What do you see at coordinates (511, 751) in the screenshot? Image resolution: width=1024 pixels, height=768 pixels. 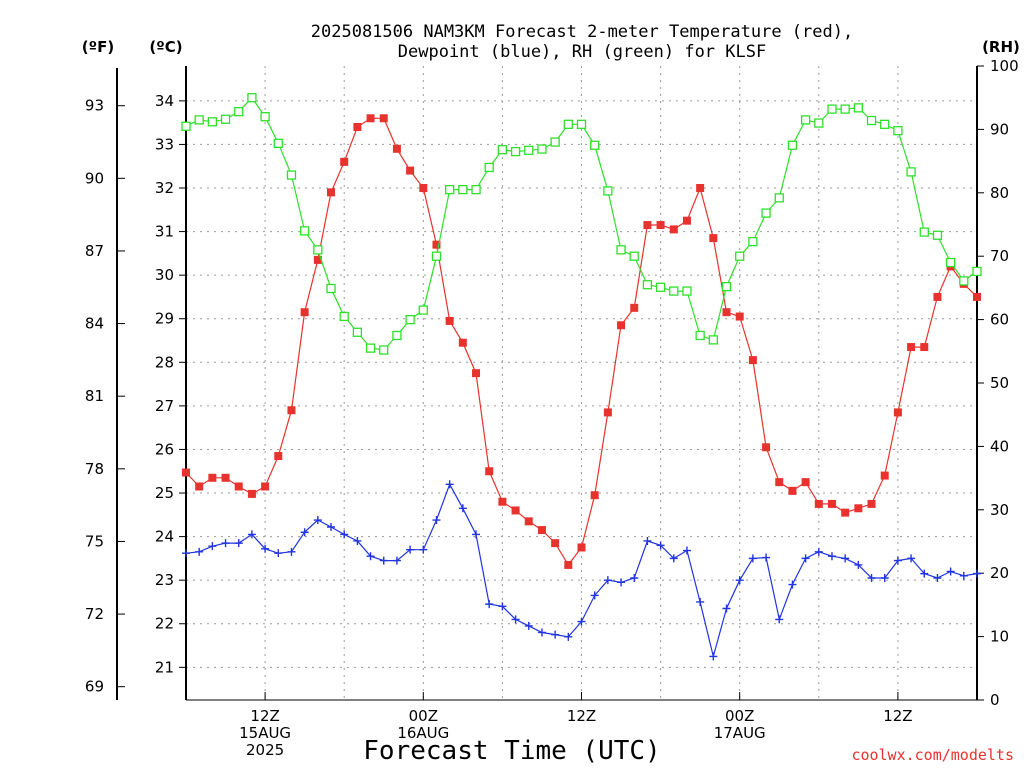 I see `x-axis-title: Forecast Time (UTC)` at bounding box center [511, 751].